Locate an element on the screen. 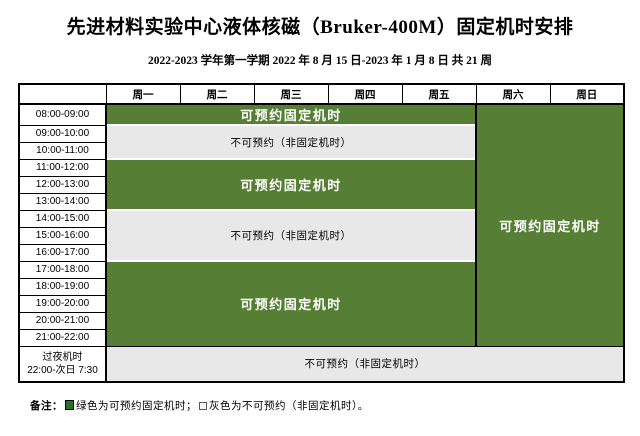 The height and width of the screenshot is (436, 640). day-header-sun: 周日 is located at coordinates (587, 94).